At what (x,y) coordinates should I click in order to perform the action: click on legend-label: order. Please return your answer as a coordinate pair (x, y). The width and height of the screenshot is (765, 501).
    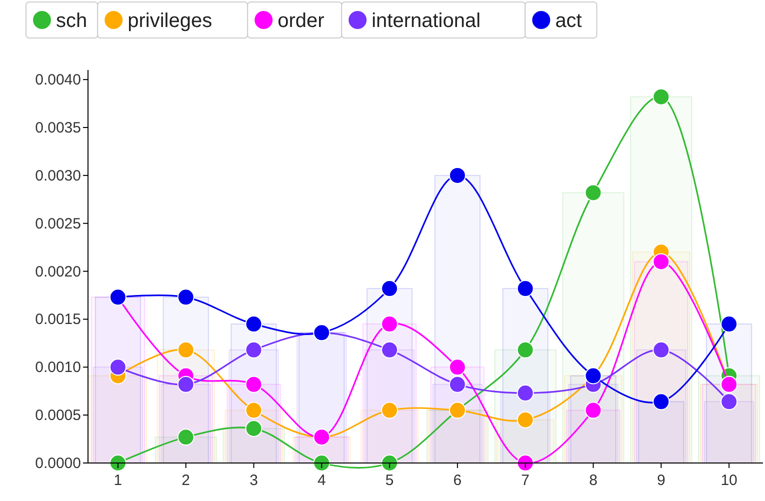
    Looking at the image, I should click on (301, 21).